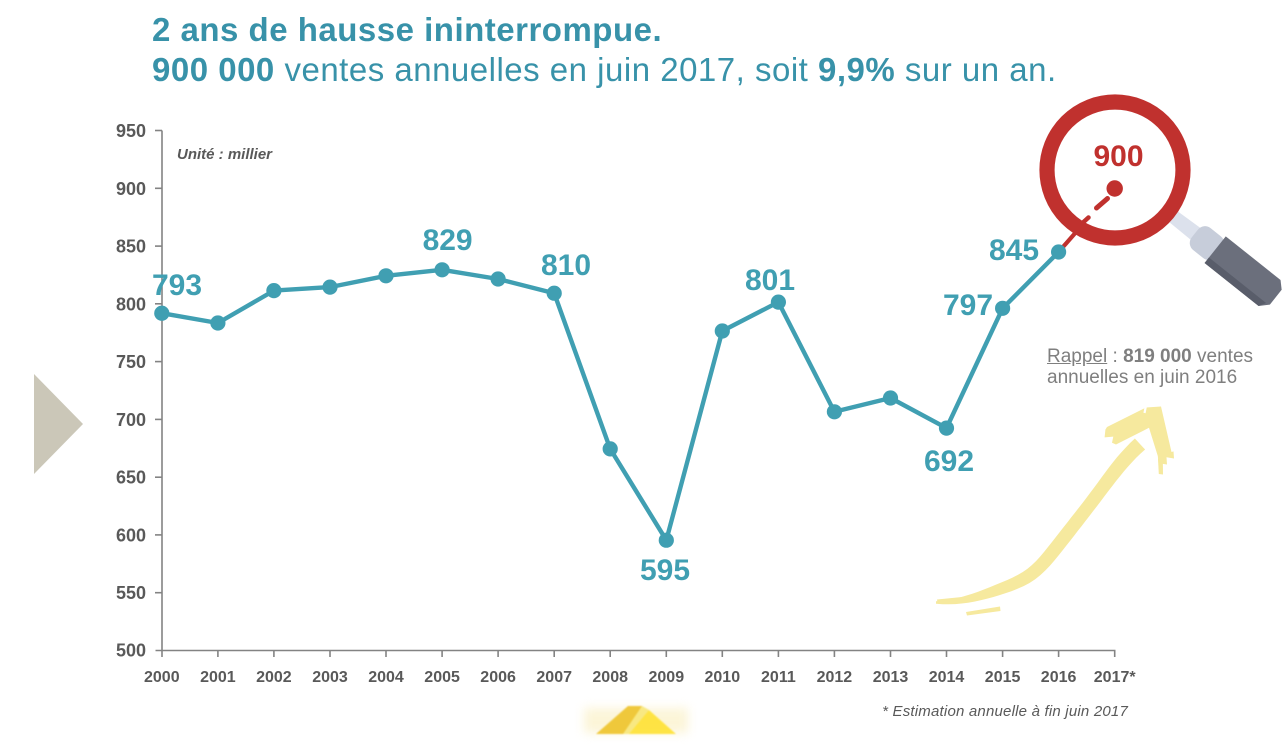 The image size is (1286, 756). What do you see at coordinates (610, 677) in the screenshot?
I see `svg-text: 2008` at bounding box center [610, 677].